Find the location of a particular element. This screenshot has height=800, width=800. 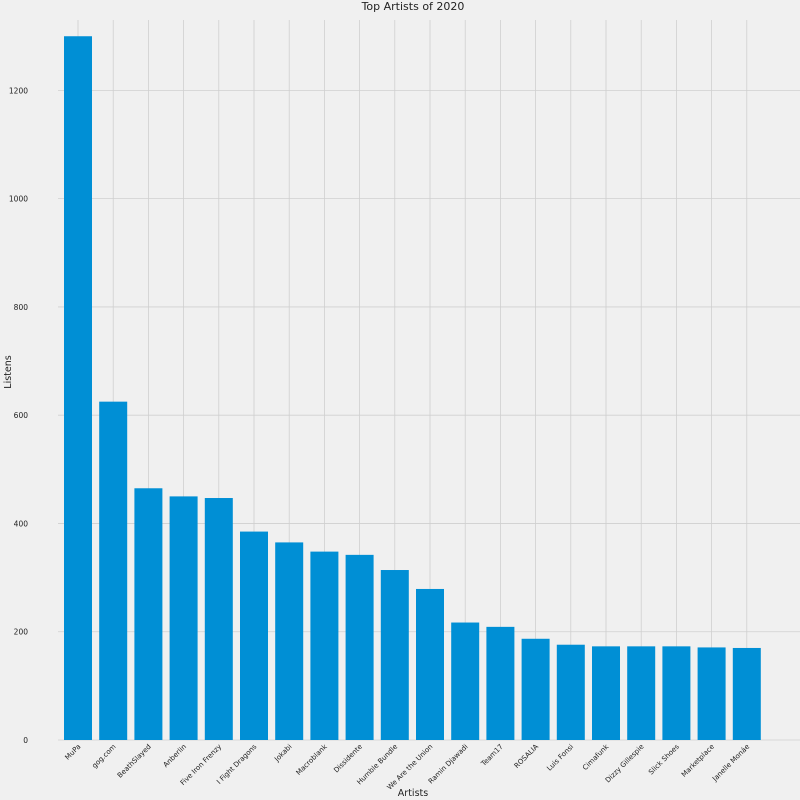

bar-mupa is located at coordinates (78, 388).